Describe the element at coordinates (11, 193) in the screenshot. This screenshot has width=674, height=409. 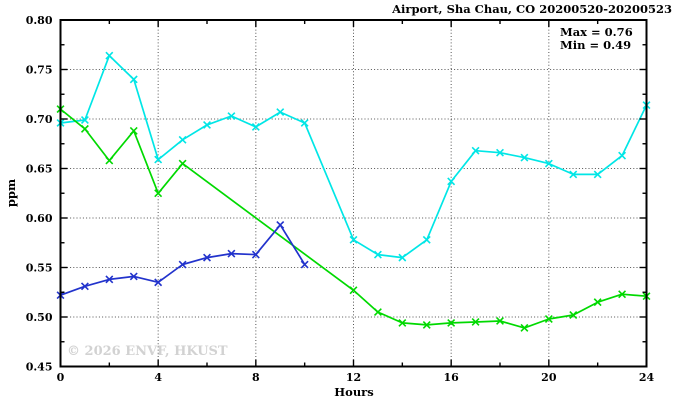
I see `y-axis-label: ppm` at that location.